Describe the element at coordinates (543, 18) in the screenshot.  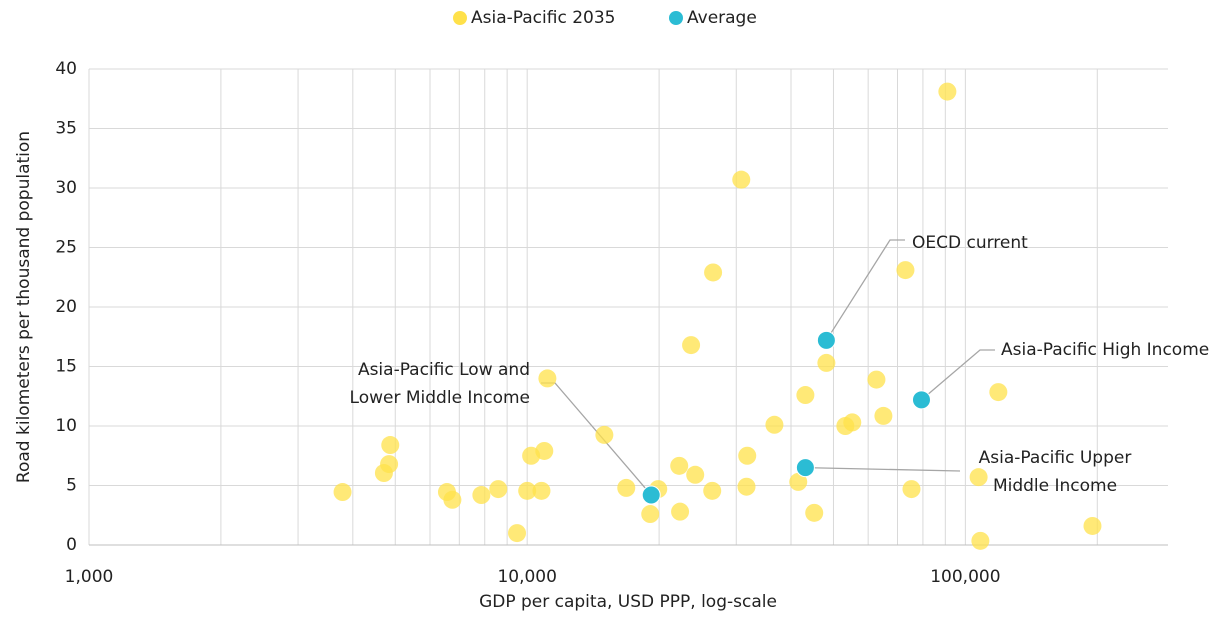
I see `legend-label: Asia-Pacific 2035` at that location.